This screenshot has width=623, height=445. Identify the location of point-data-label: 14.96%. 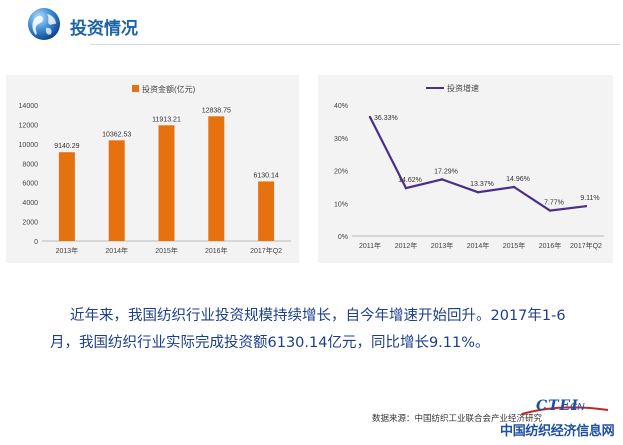
(518, 179).